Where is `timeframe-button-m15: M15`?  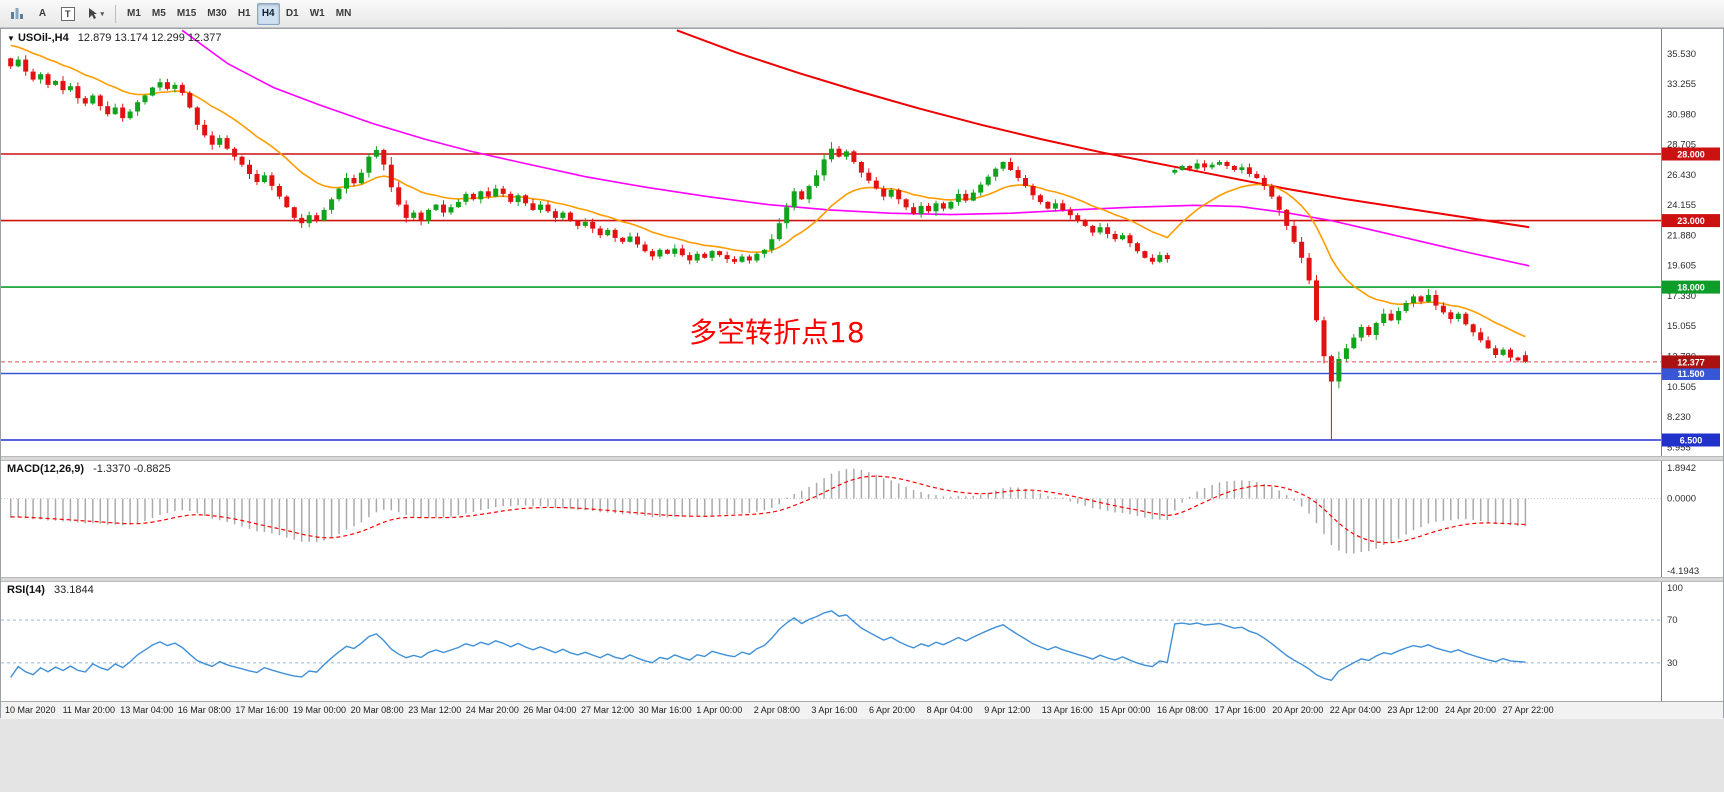 timeframe-button-m15: M15 is located at coordinates (186, 14).